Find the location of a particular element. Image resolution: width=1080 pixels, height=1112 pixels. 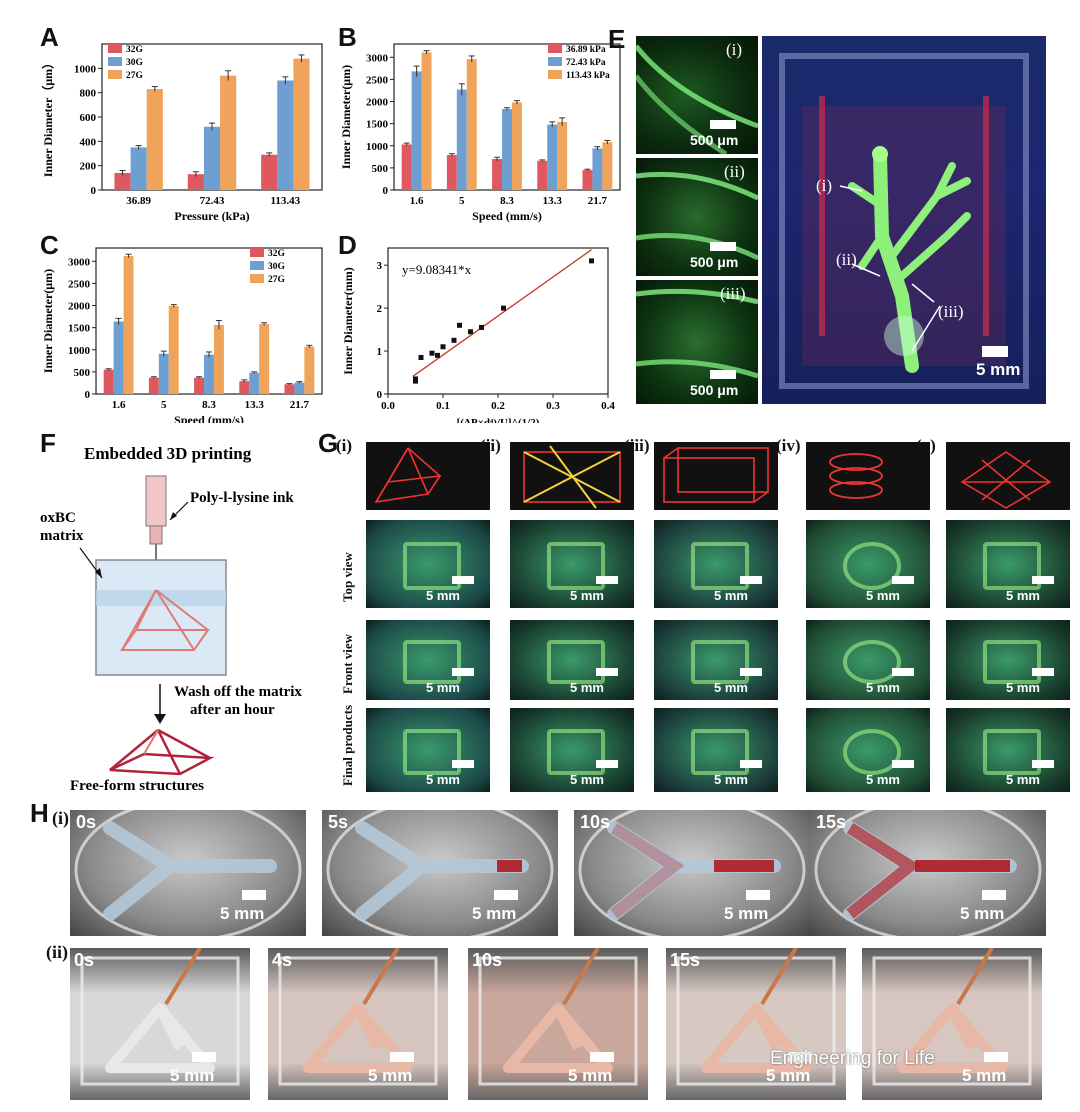

column-label: (ii) is located at coordinates (490, 445).